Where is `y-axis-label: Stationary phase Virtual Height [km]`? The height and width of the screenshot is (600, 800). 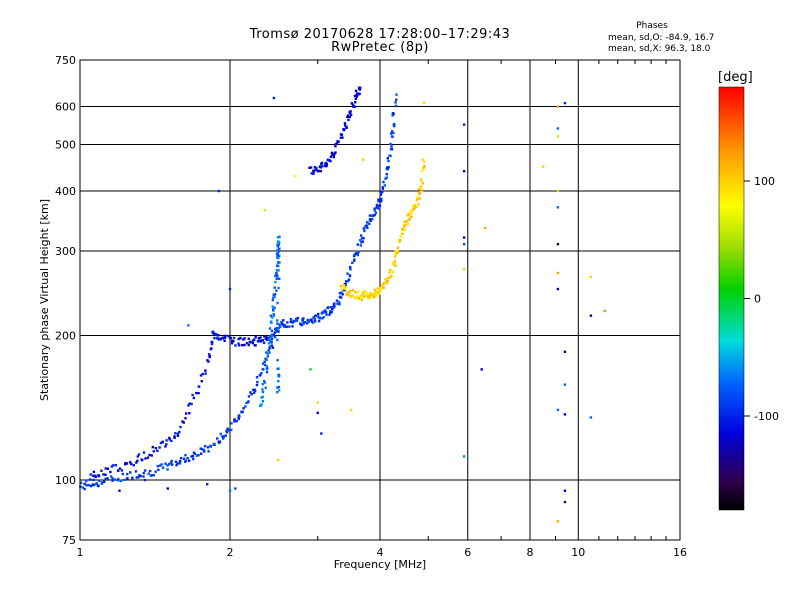
y-axis-label: Stationary phase Virtual Height [km] is located at coordinates (44, 300).